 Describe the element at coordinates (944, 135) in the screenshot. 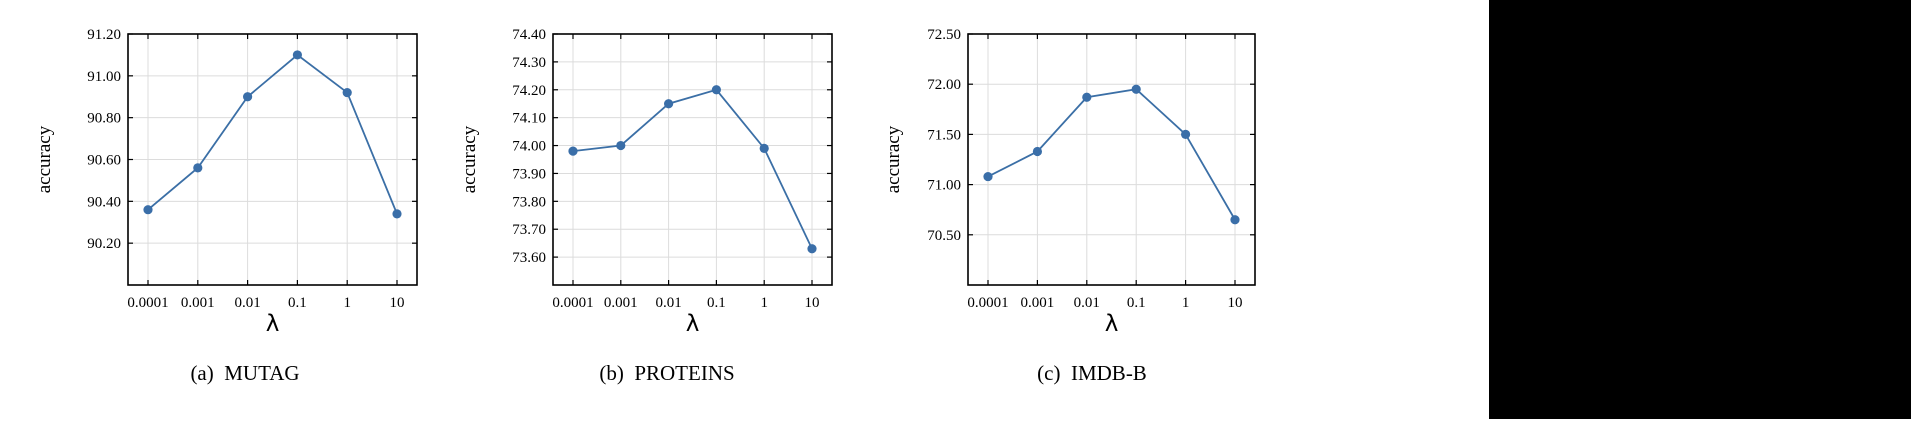

I see `y-tick-label: 71.50` at that location.